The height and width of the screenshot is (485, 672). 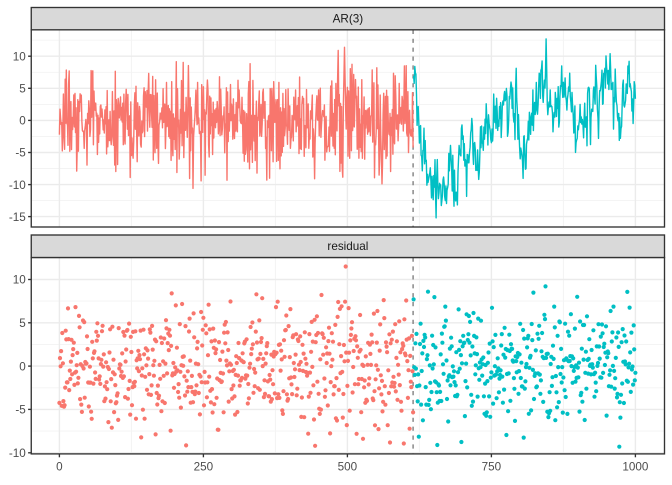 What do you see at coordinates (204, 467) in the screenshot?
I see `svg-text: 250` at bounding box center [204, 467].